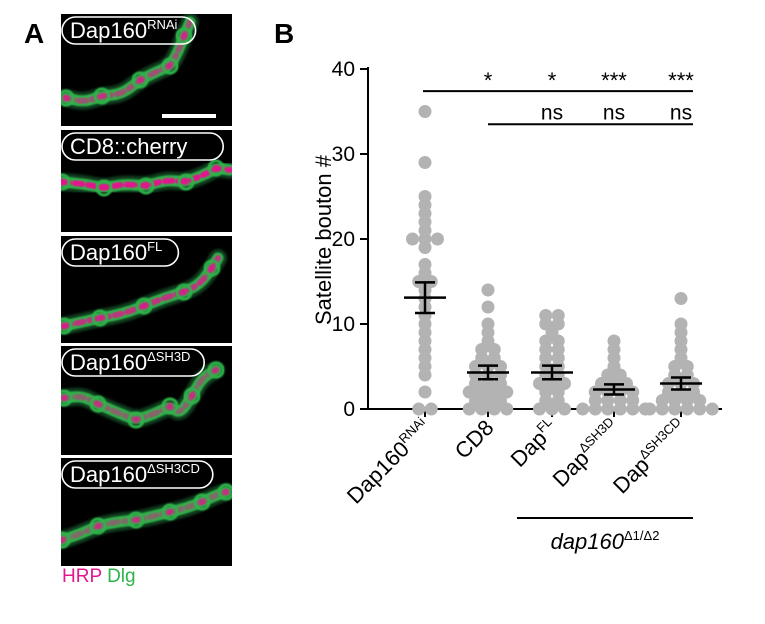  What do you see at coordinates (349, 409) in the screenshot?
I see `y-tick-label: 0` at bounding box center [349, 409].